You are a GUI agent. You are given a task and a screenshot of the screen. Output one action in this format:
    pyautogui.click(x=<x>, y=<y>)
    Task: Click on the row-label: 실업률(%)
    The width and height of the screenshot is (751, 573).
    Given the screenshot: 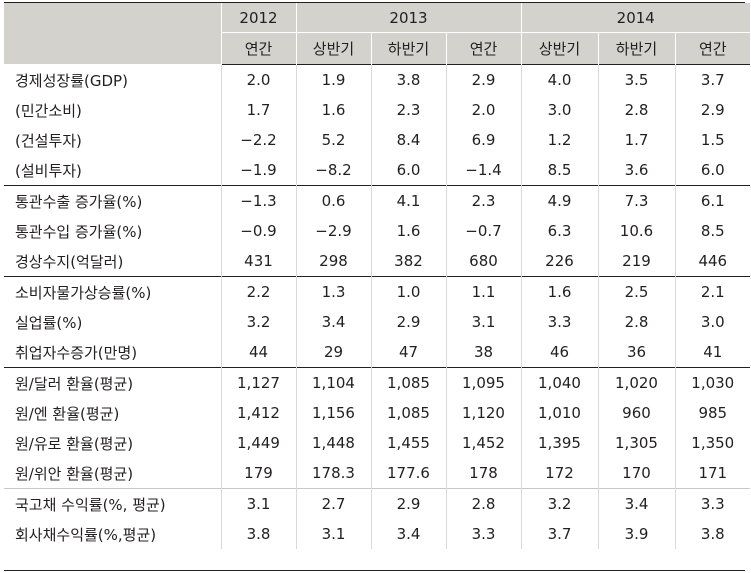 What is the action you would take?
    pyautogui.click(x=49, y=322)
    